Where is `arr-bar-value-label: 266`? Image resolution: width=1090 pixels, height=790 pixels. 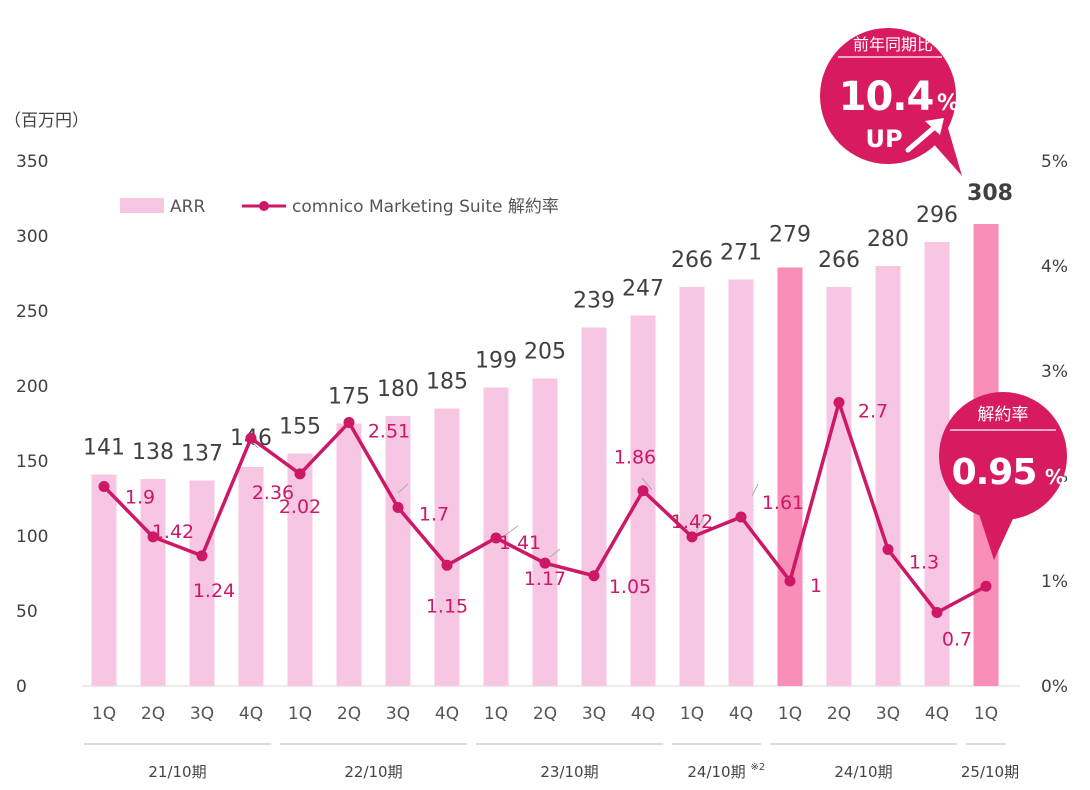
arr-bar-value-label: 266 is located at coordinates (839, 260).